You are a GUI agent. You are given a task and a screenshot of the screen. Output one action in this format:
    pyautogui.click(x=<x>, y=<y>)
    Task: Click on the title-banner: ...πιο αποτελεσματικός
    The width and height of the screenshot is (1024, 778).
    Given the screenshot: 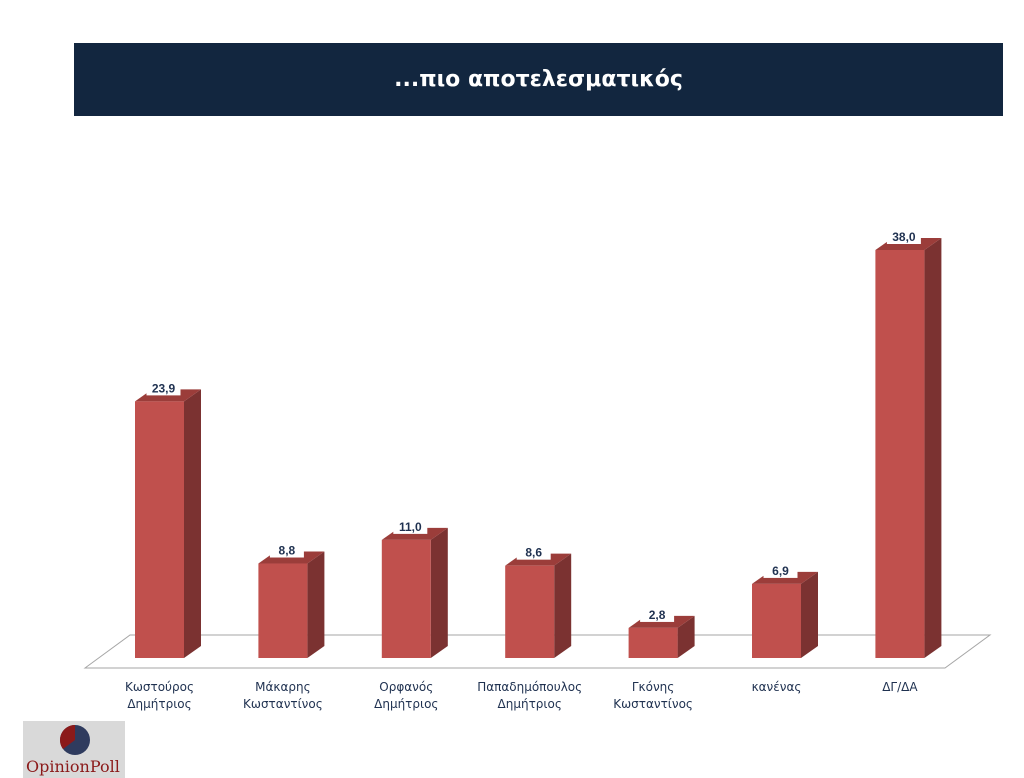 What is the action you would take?
    pyautogui.click(x=538, y=79)
    